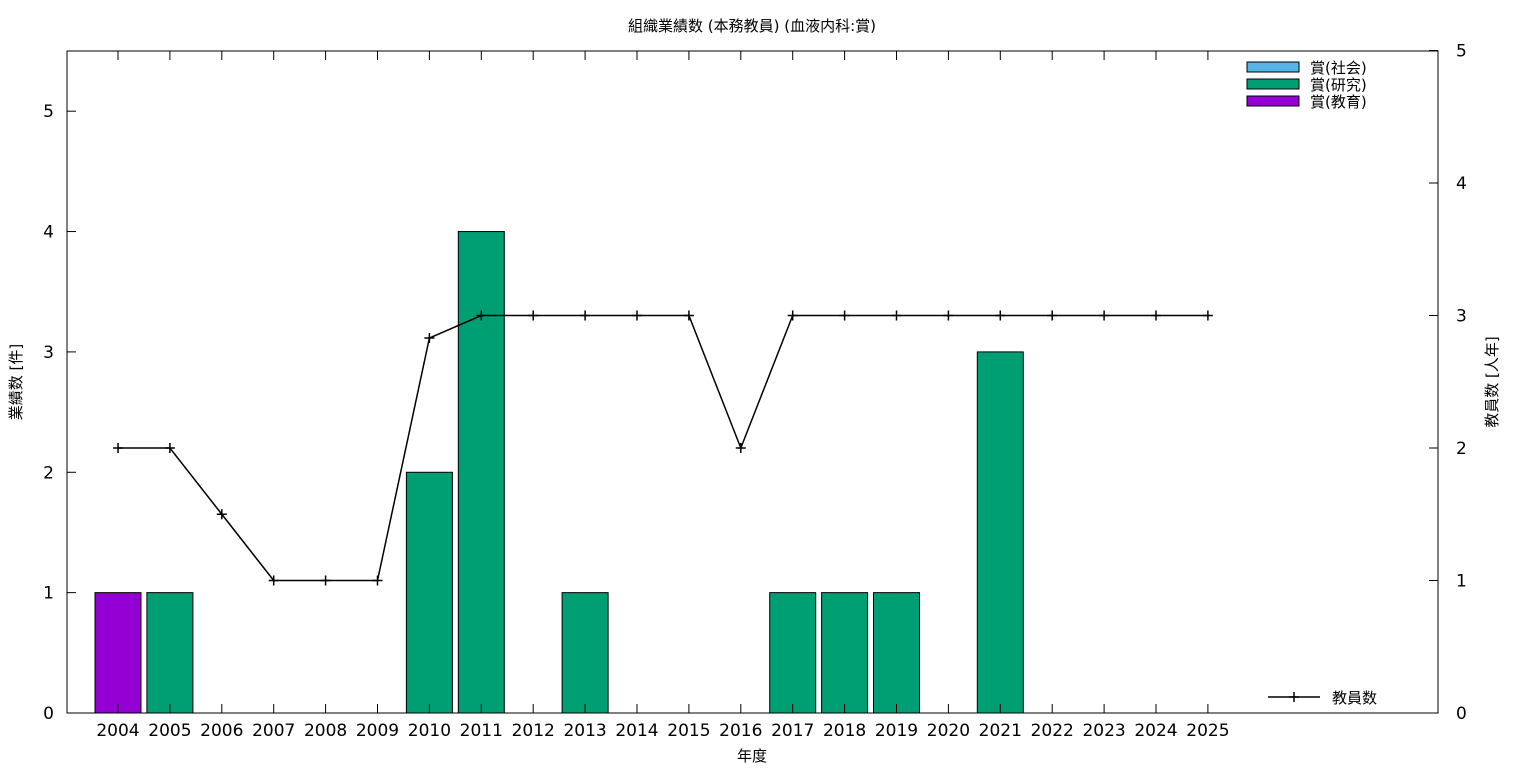 This screenshot has width=1536, height=768. Describe the element at coordinates (636, 731) in the screenshot. I see `x-tick-label: 2014` at that location.